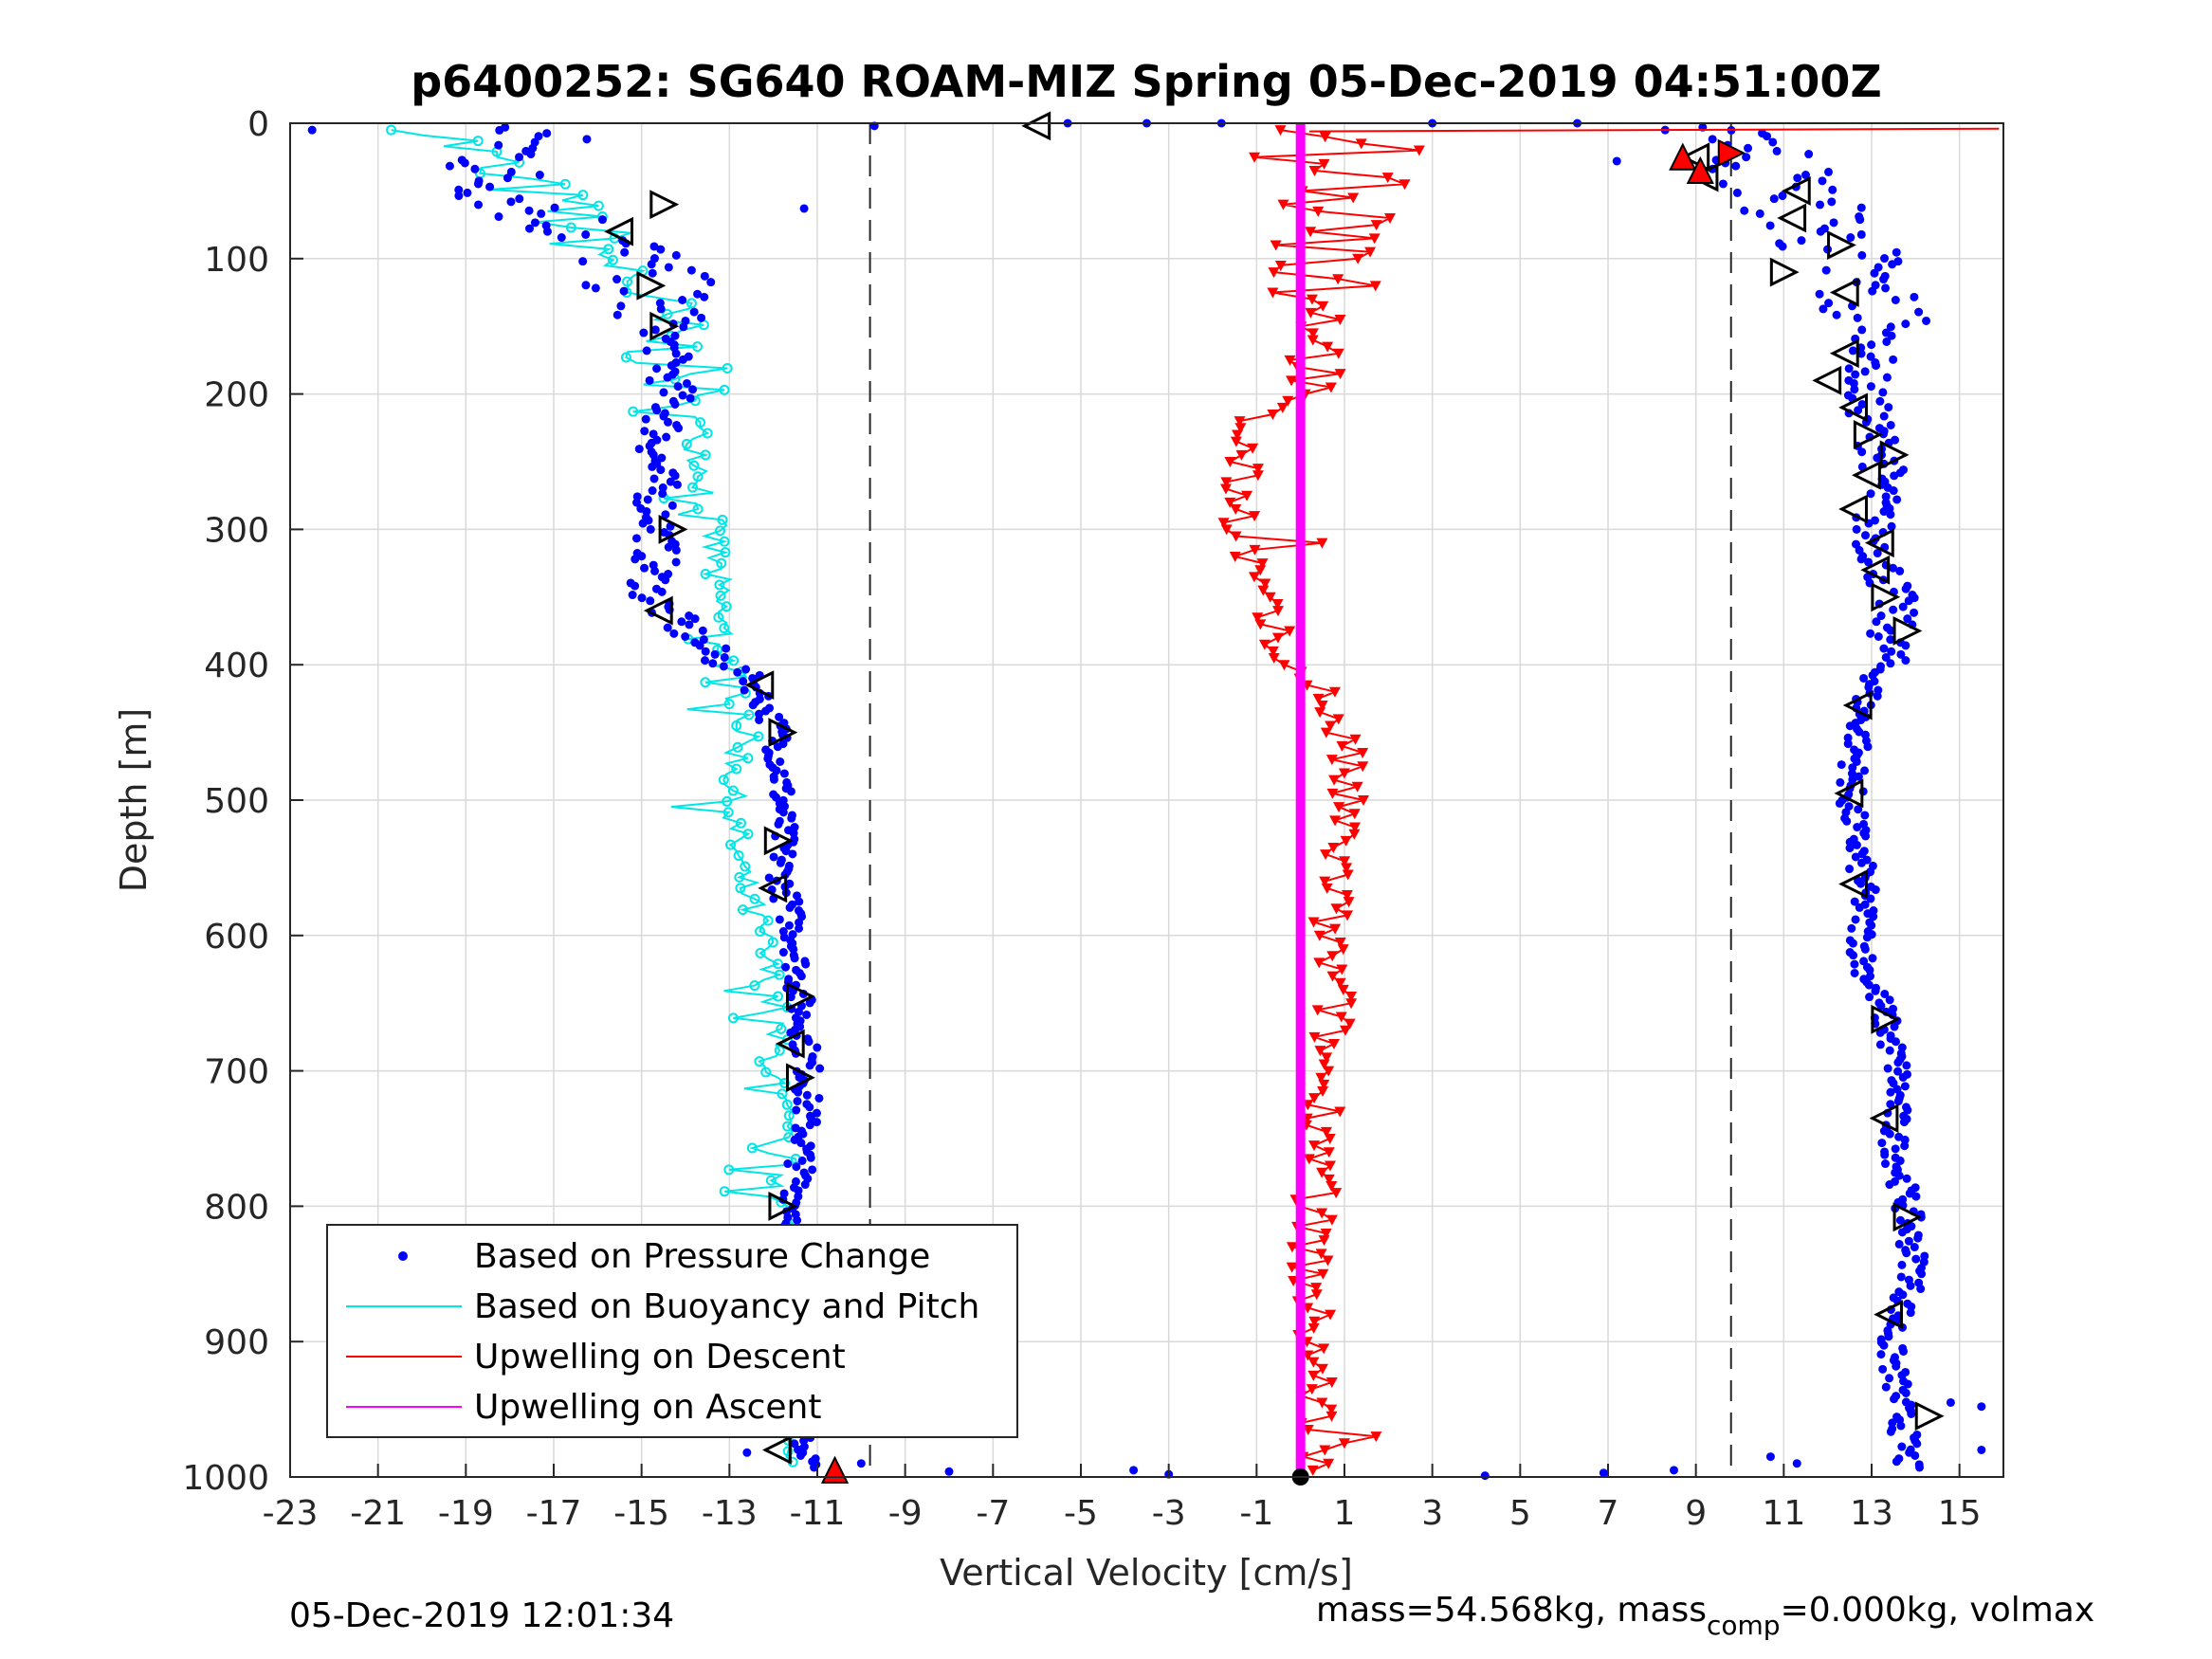  What do you see at coordinates (1654, 130) in the screenshot?
I see `upwelling-descent-surface-spike` at bounding box center [1654, 130].